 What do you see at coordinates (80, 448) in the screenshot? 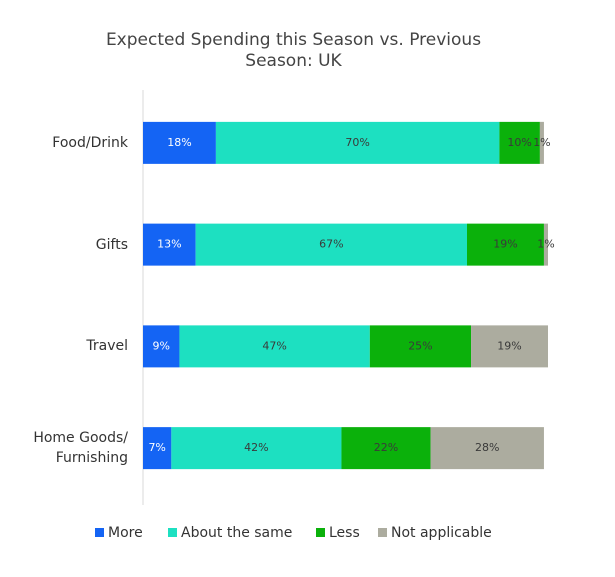
I see `y-tick-label: Home Goods/ Furnishing` at bounding box center [80, 448].